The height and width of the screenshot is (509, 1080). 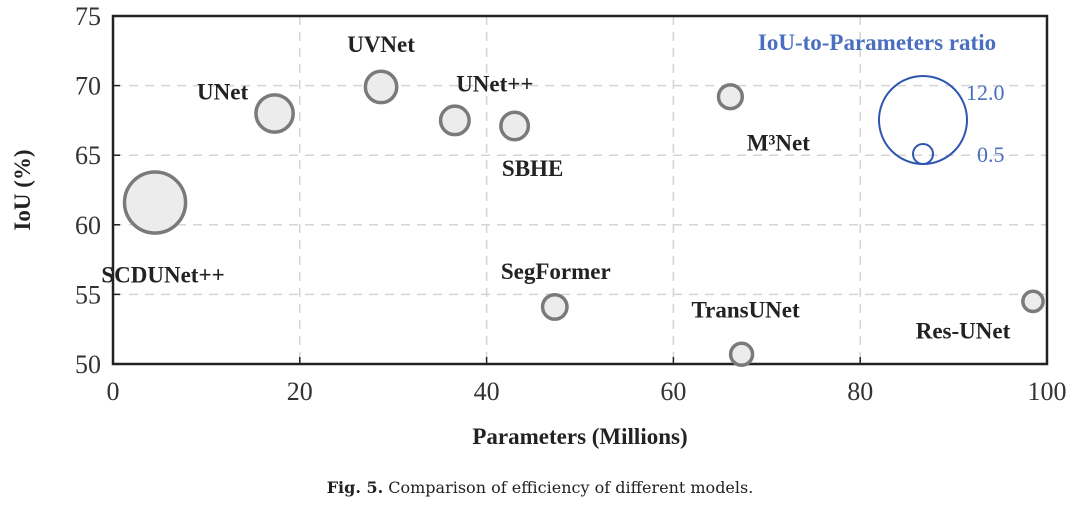 I want to click on legend: IoU-to-Parameters ratio 12.0 0.5, so click(x=881, y=98).